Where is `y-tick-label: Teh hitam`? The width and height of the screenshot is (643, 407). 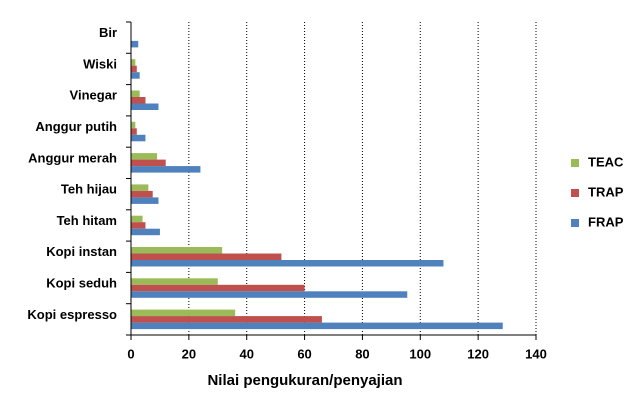 y-tick-label: Teh hitam is located at coordinates (87, 220).